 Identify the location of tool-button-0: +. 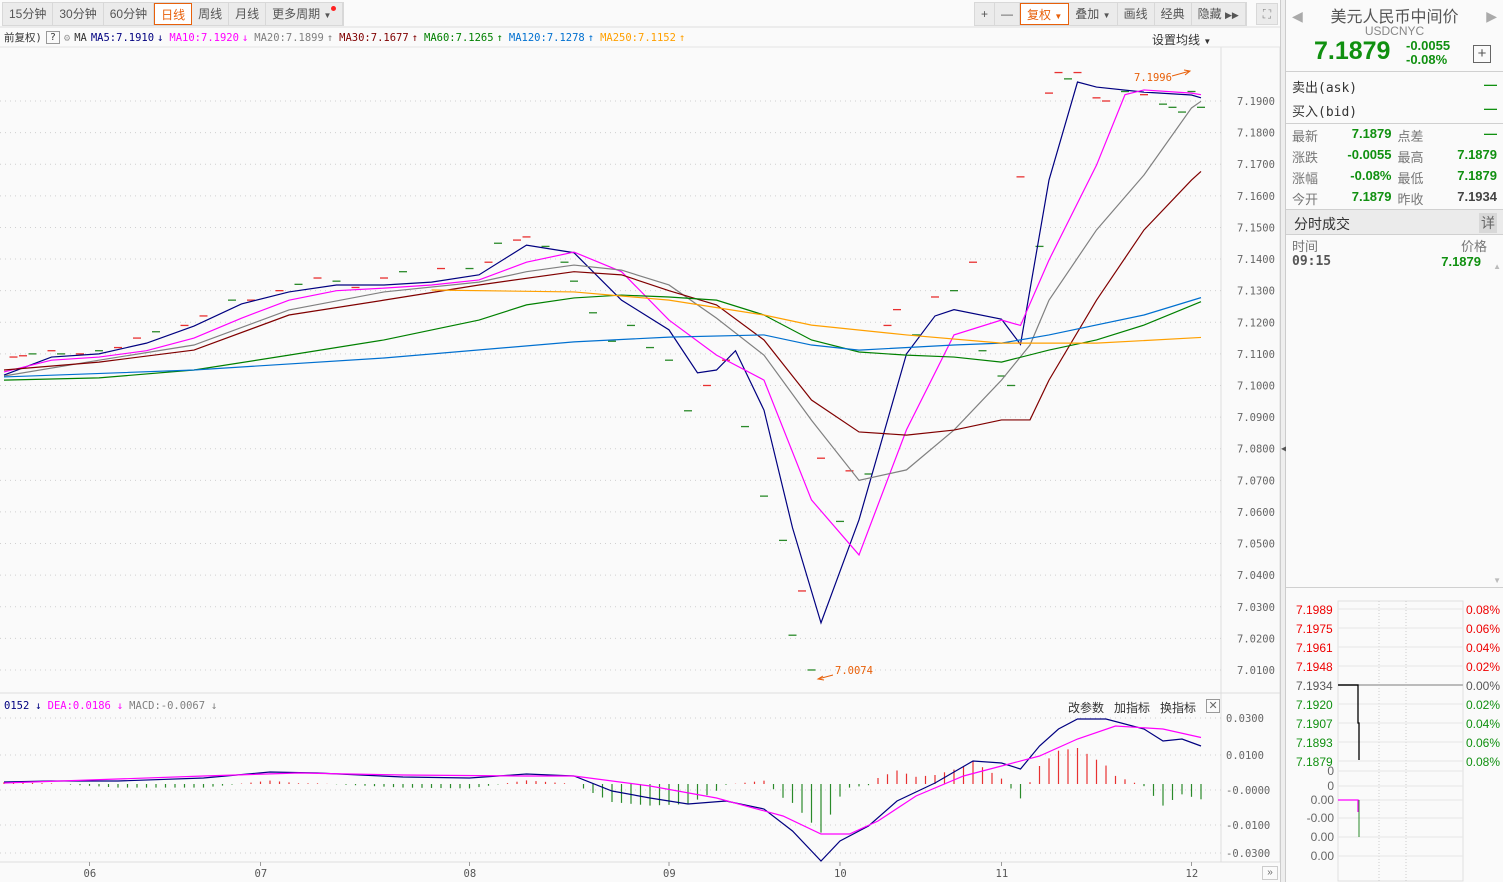
(985, 14).